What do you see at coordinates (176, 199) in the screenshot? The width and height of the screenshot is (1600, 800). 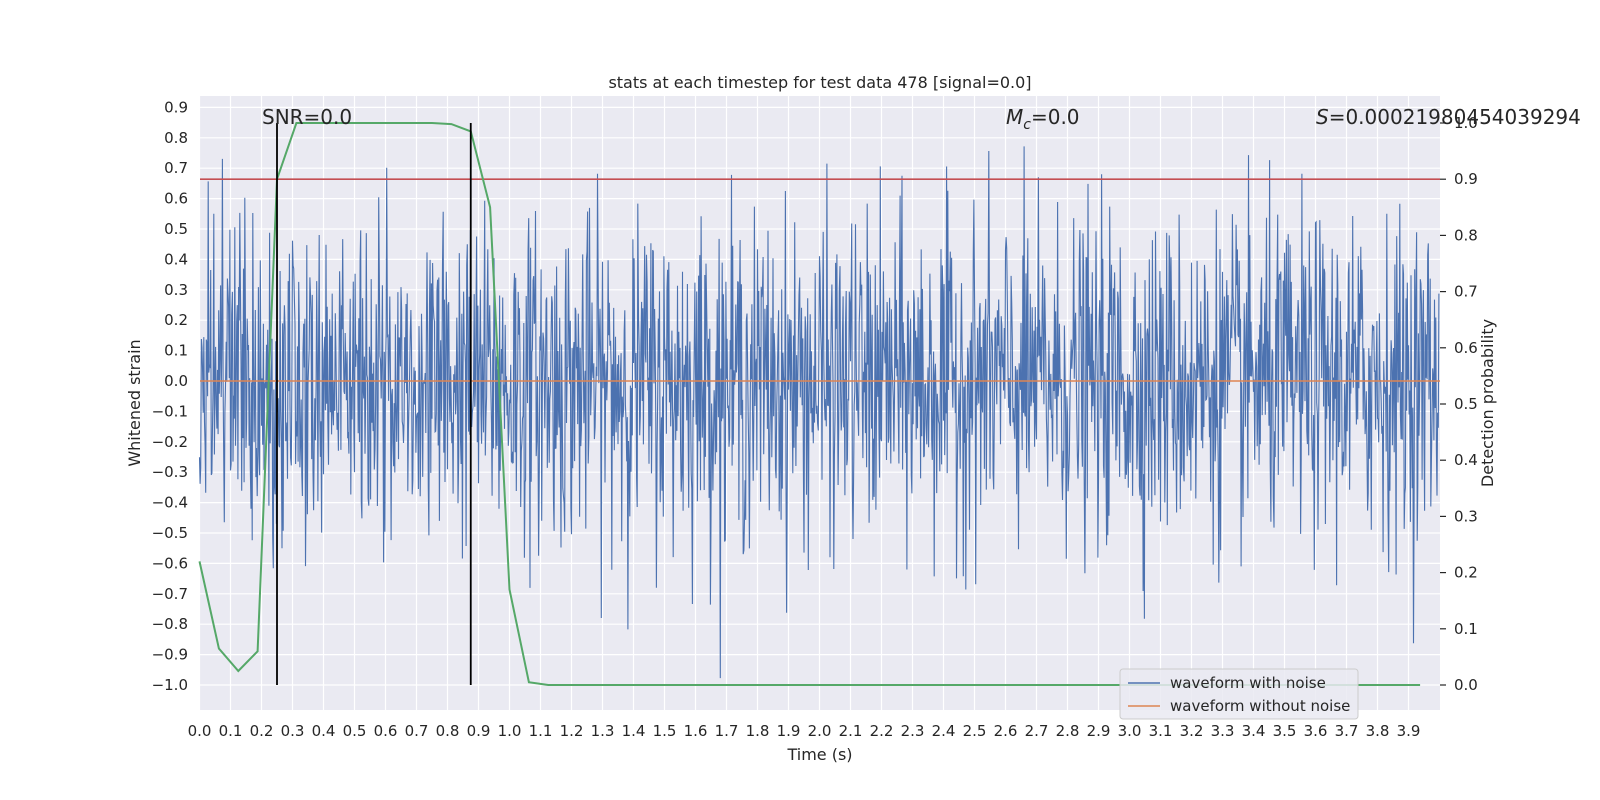 I see `y-tick-label: 0.6` at bounding box center [176, 199].